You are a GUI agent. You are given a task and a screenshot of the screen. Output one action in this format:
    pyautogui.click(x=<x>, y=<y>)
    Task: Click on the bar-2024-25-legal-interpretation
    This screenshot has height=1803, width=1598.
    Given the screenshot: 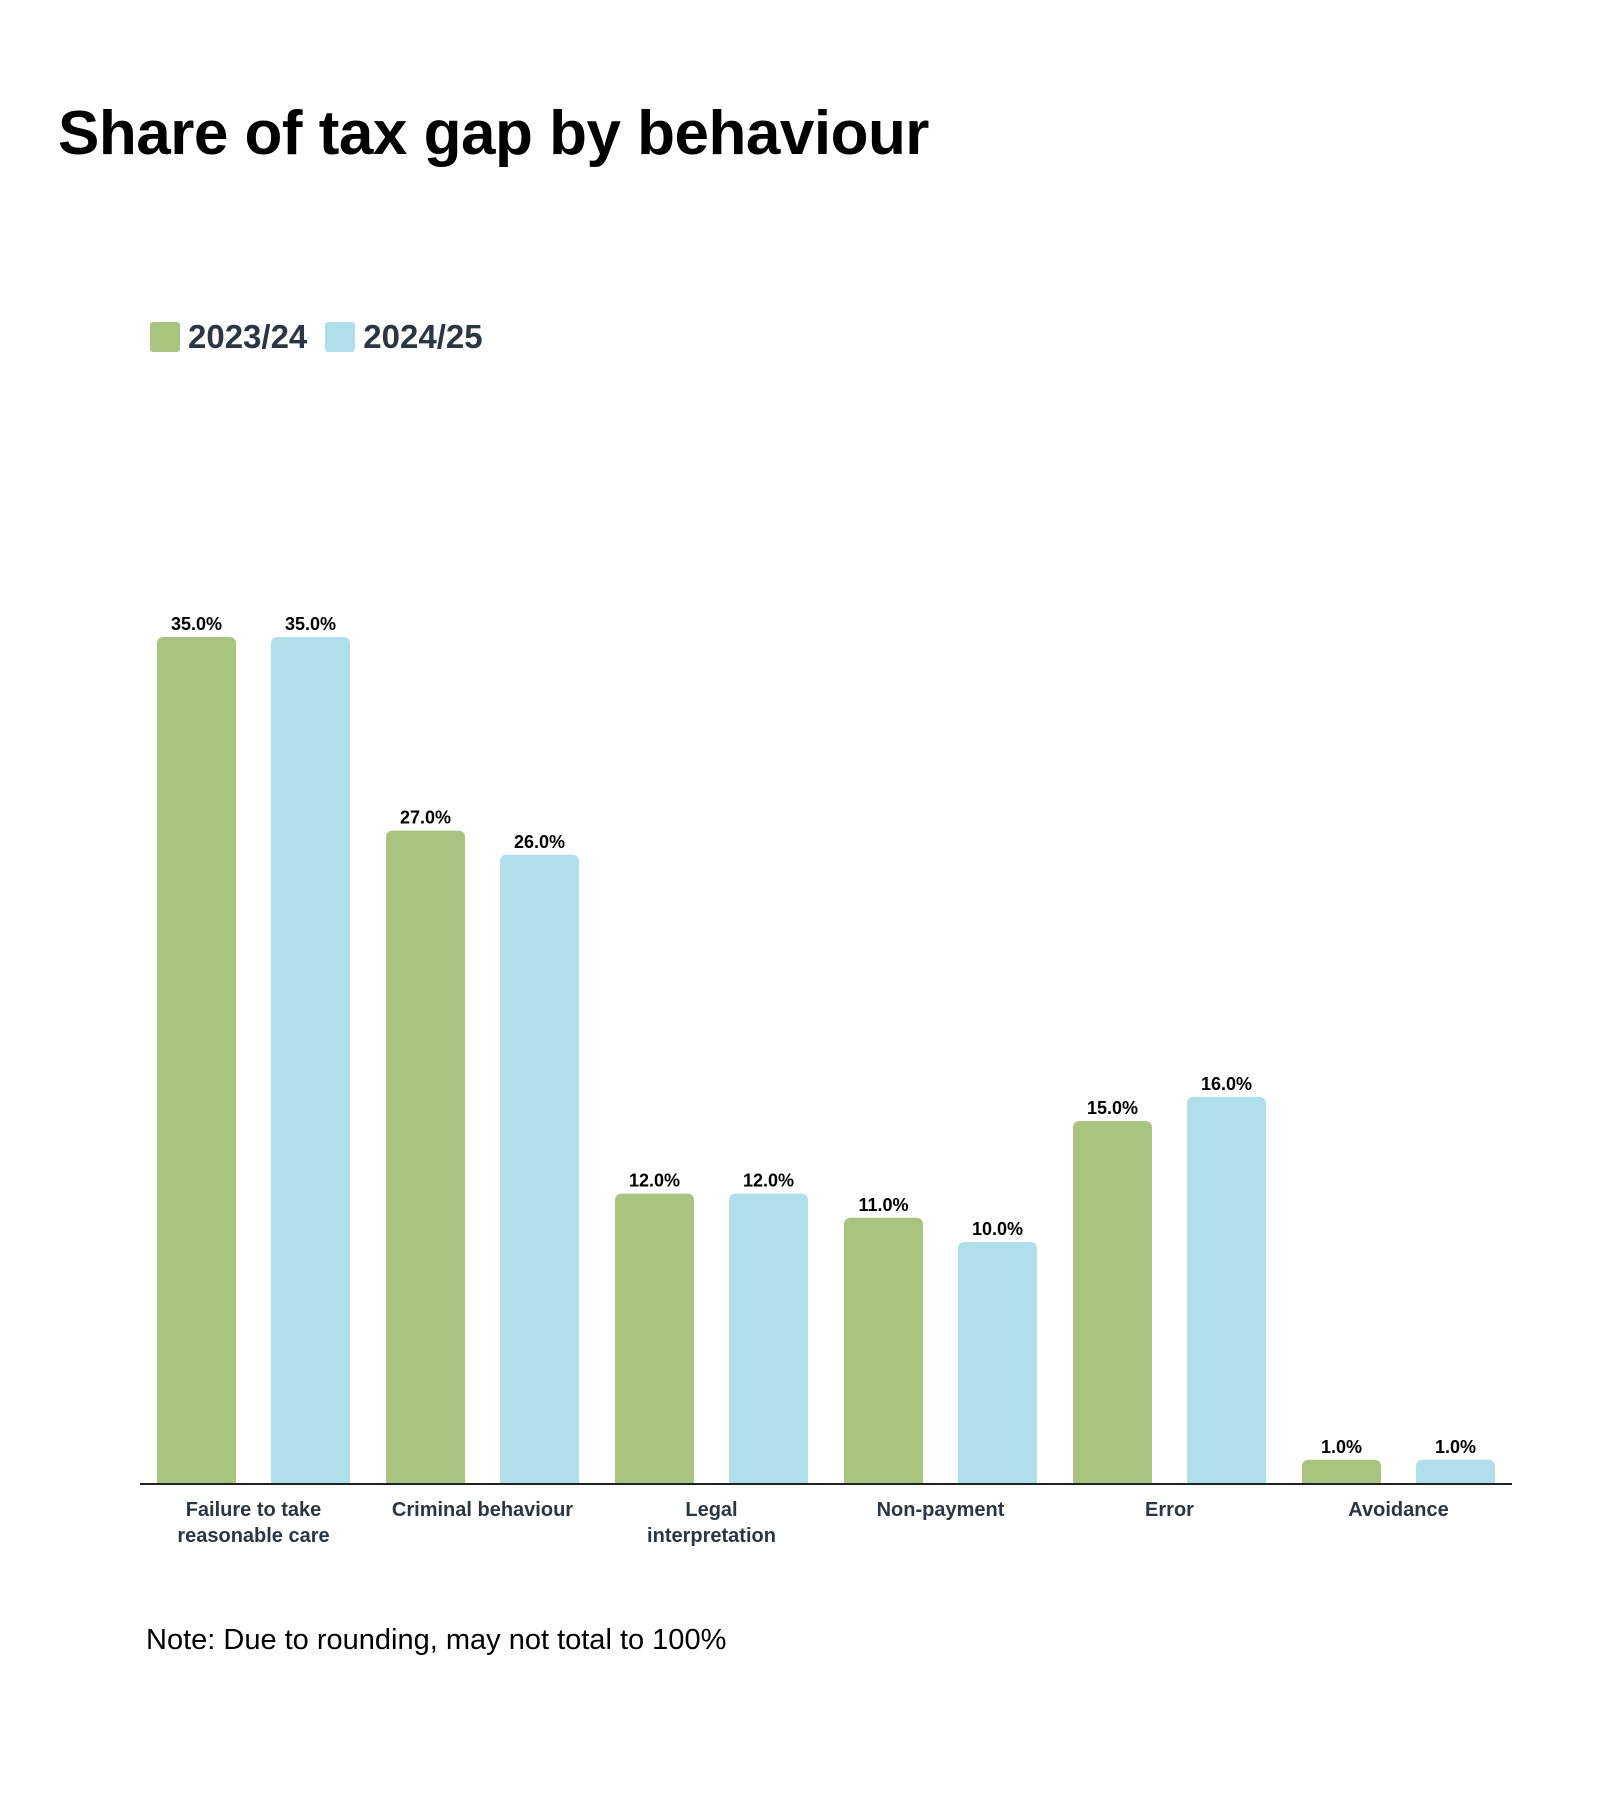 What is the action you would take?
    pyautogui.click(x=768, y=1338)
    